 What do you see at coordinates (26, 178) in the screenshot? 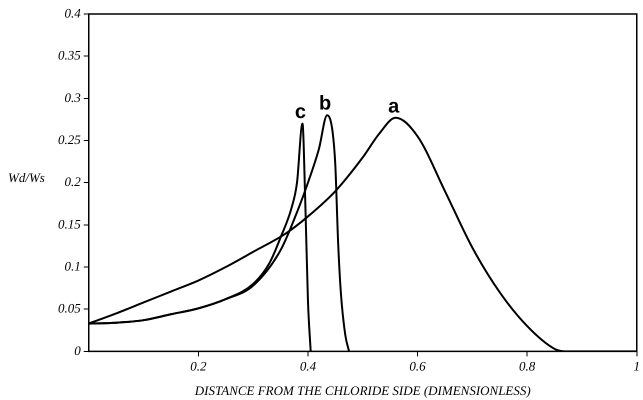
I see `y-axis-title: Wd/Ws` at bounding box center [26, 178].